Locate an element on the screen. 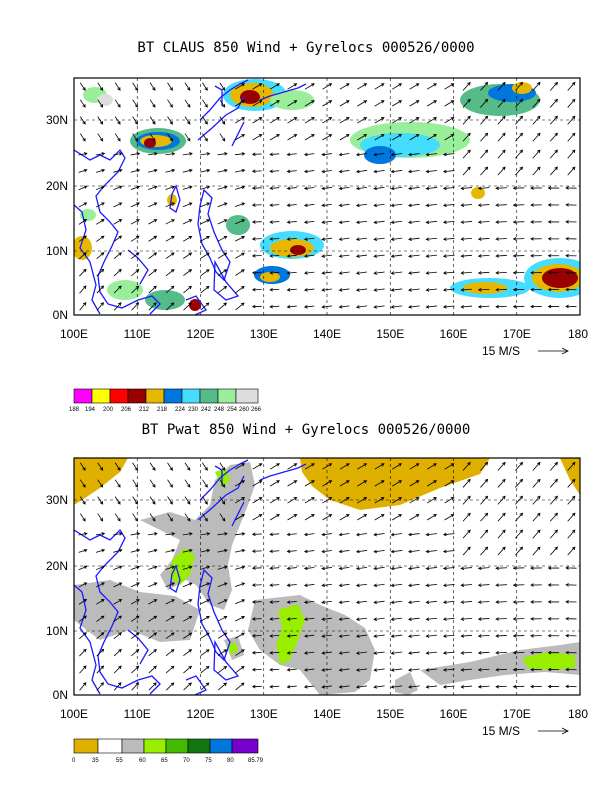 Image resolution: width=612 pixels, height=792 pixels. panel1-colorbar-label: 242 is located at coordinates (206, 410).